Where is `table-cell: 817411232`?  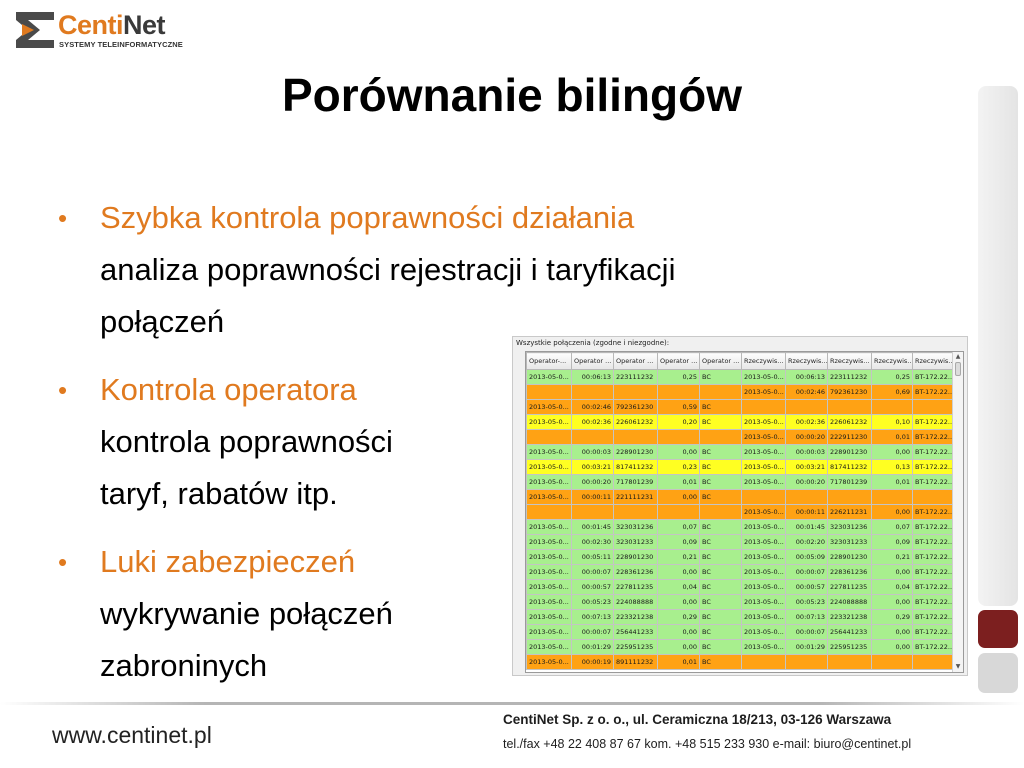 table-cell: 817411232 is located at coordinates (849, 467).